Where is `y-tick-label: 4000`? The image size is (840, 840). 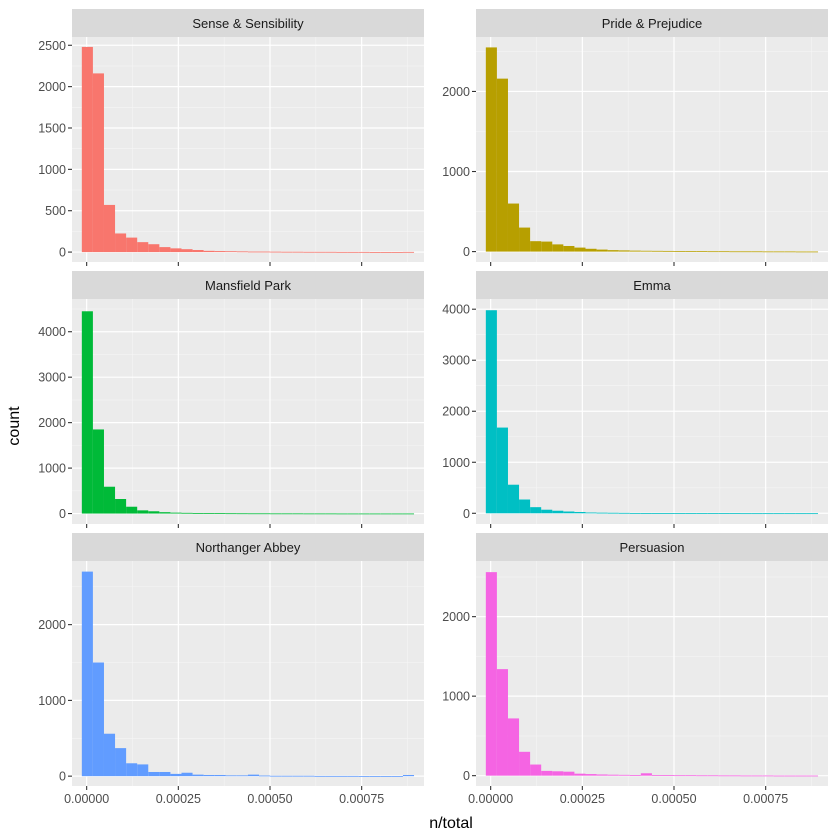
y-tick-label: 4000 is located at coordinates (456, 310).